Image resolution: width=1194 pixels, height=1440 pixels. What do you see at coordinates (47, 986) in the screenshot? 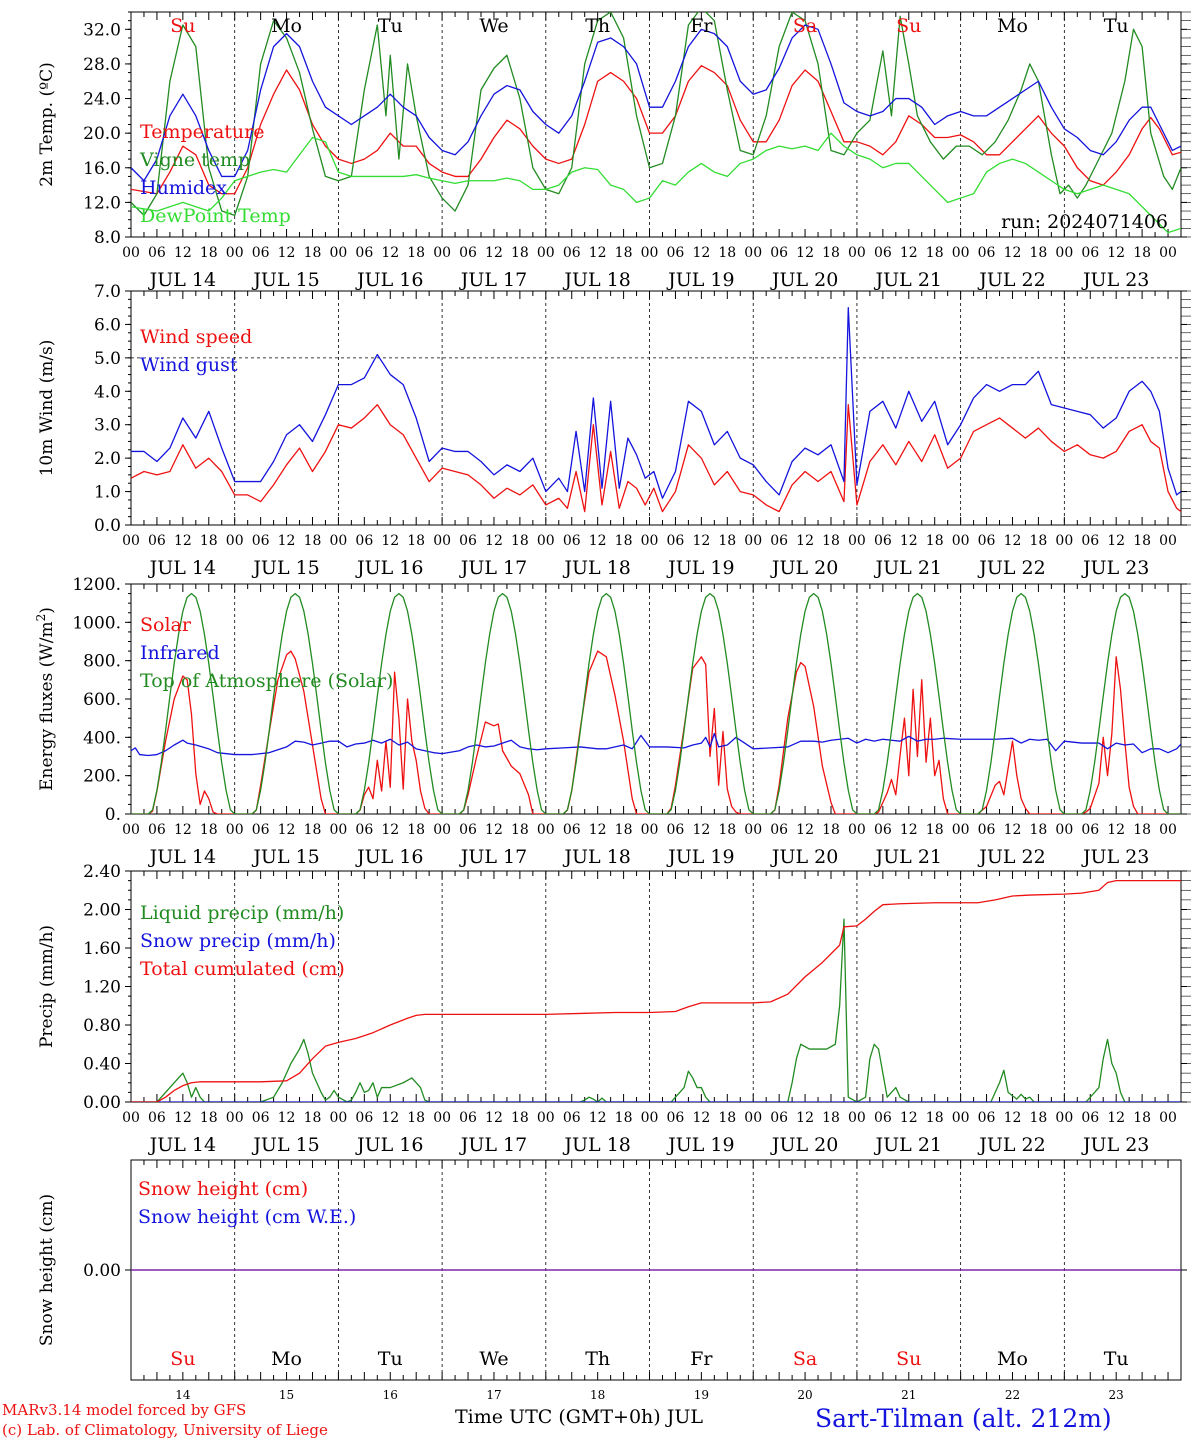
I see `y-axis-label: Precip (mm/h)` at bounding box center [47, 986].